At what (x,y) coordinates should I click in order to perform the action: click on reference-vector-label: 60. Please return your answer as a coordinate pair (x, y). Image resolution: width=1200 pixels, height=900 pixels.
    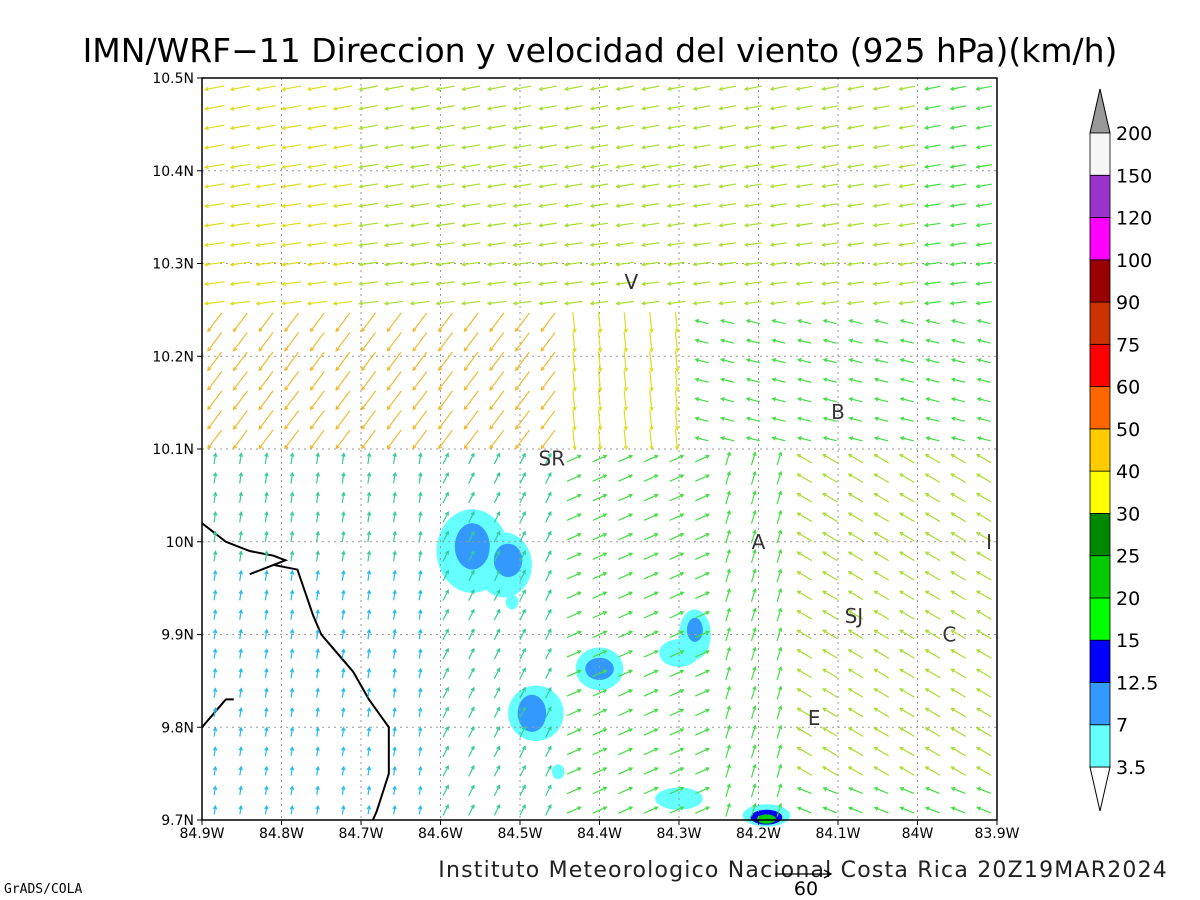
    Looking at the image, I should click on (806, 889).